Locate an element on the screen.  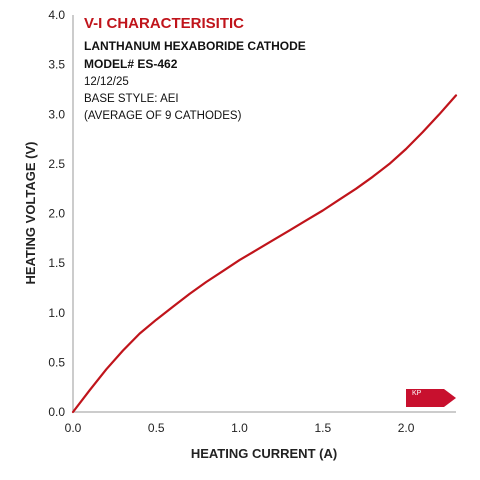
logo-text: KP is located at coordinates (417, 393).